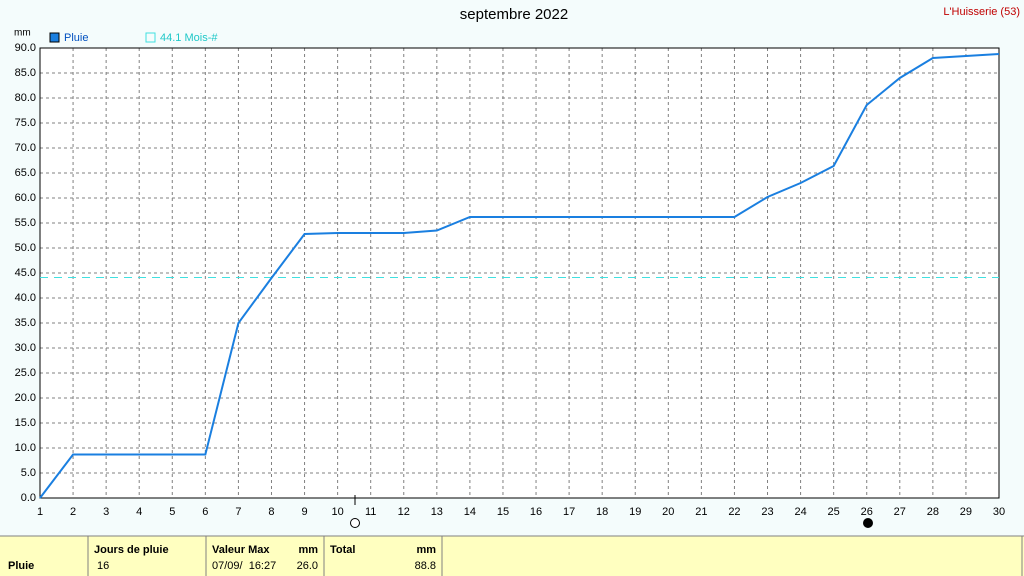  Describe the element at coordinates (734, 512) in the screenshot. I see `x-tick-label: 22` at that location.